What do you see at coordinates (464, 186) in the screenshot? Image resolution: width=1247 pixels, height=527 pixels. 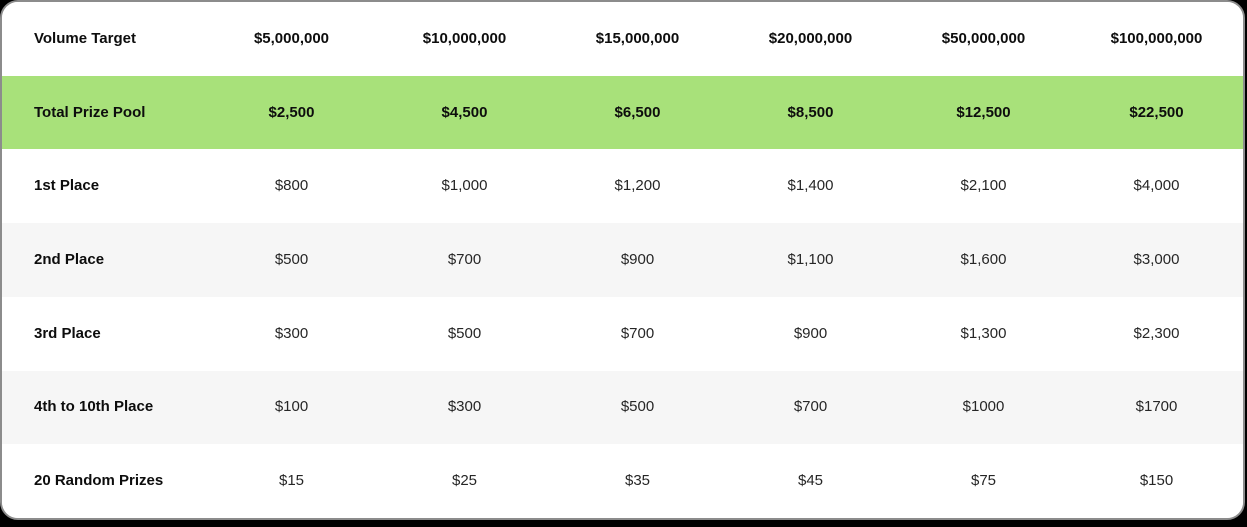 I see `1st-place-cell-2: $1,000` at bounding box center [464, 186].